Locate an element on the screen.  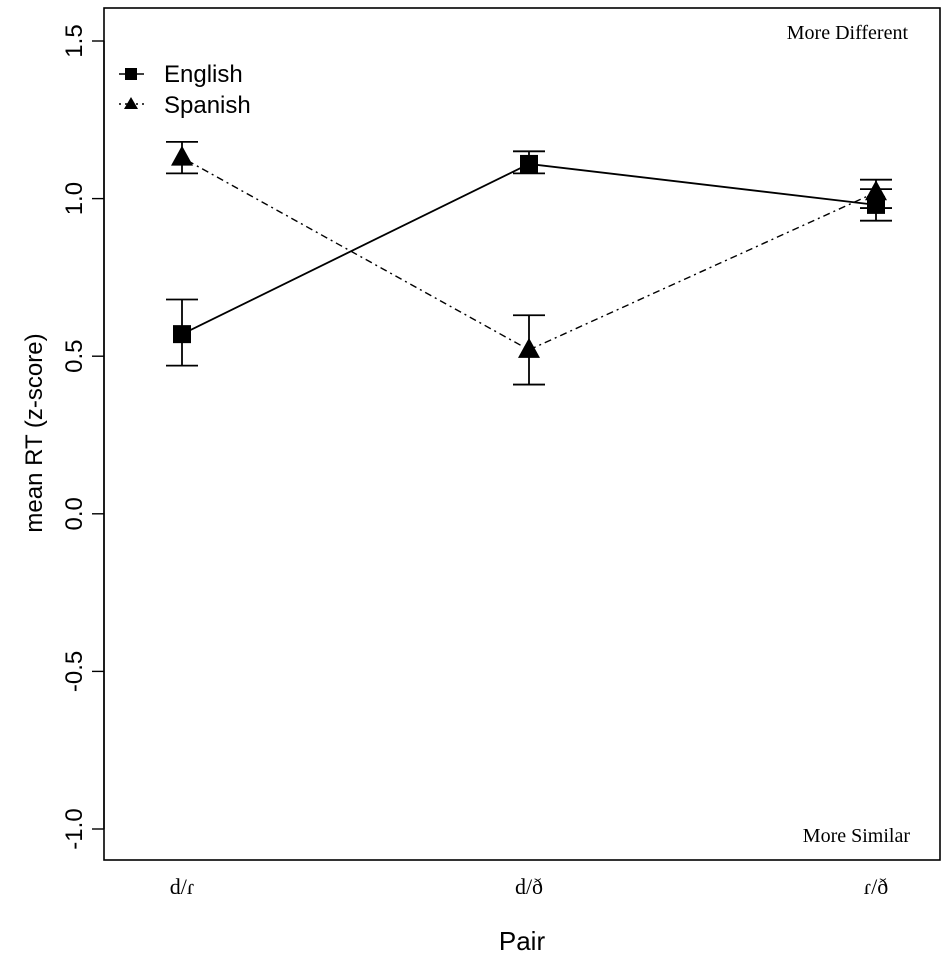
y-tick-label: -1.0 is located at coordinates (74, 828).